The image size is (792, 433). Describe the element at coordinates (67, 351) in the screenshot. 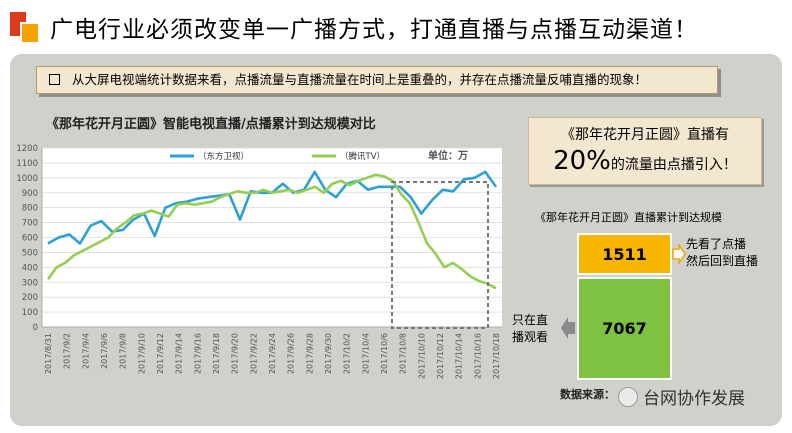

I see `x-tick-label: 2017/9/2` at that location.